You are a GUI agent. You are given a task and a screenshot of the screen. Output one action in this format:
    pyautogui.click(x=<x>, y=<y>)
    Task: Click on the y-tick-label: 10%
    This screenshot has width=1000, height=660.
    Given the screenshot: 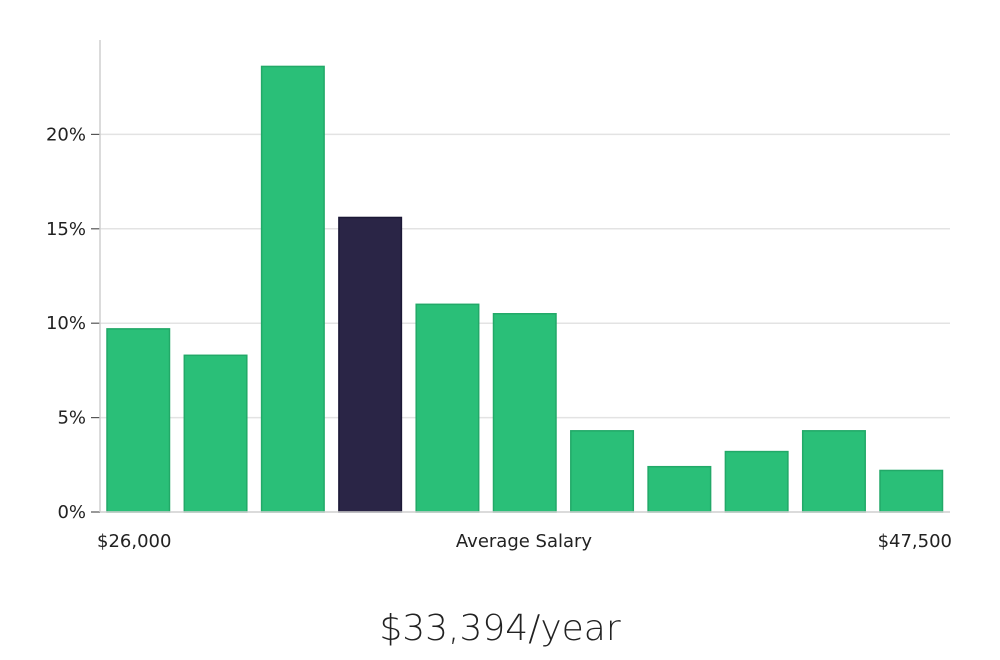 What is the action you would take?
    pyautogui.click(x=66, y=323)
    